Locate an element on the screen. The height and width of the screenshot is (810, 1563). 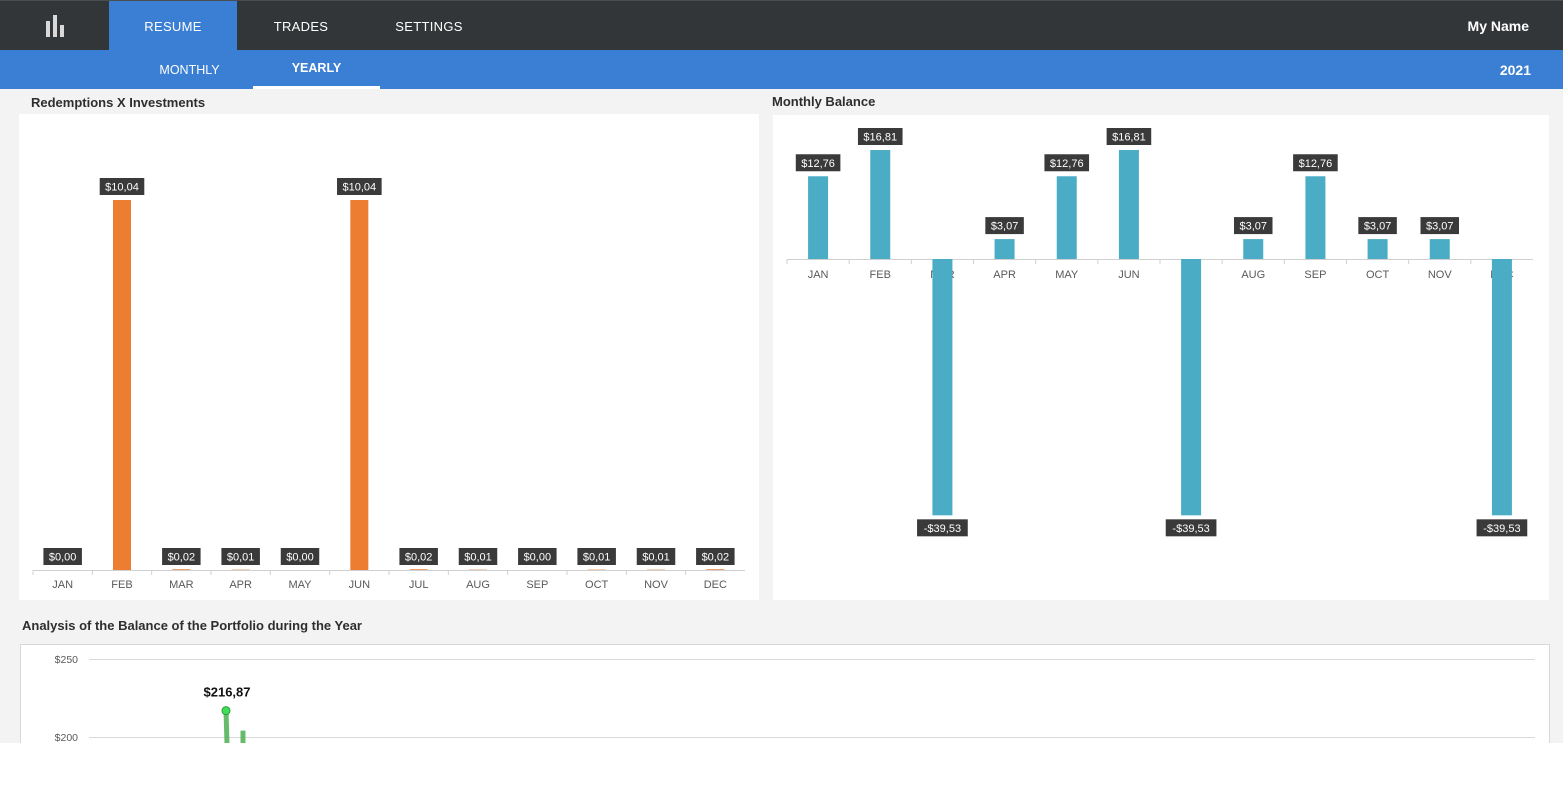
data-label-jun: $16,81 is located at coordinates (1129, 138).